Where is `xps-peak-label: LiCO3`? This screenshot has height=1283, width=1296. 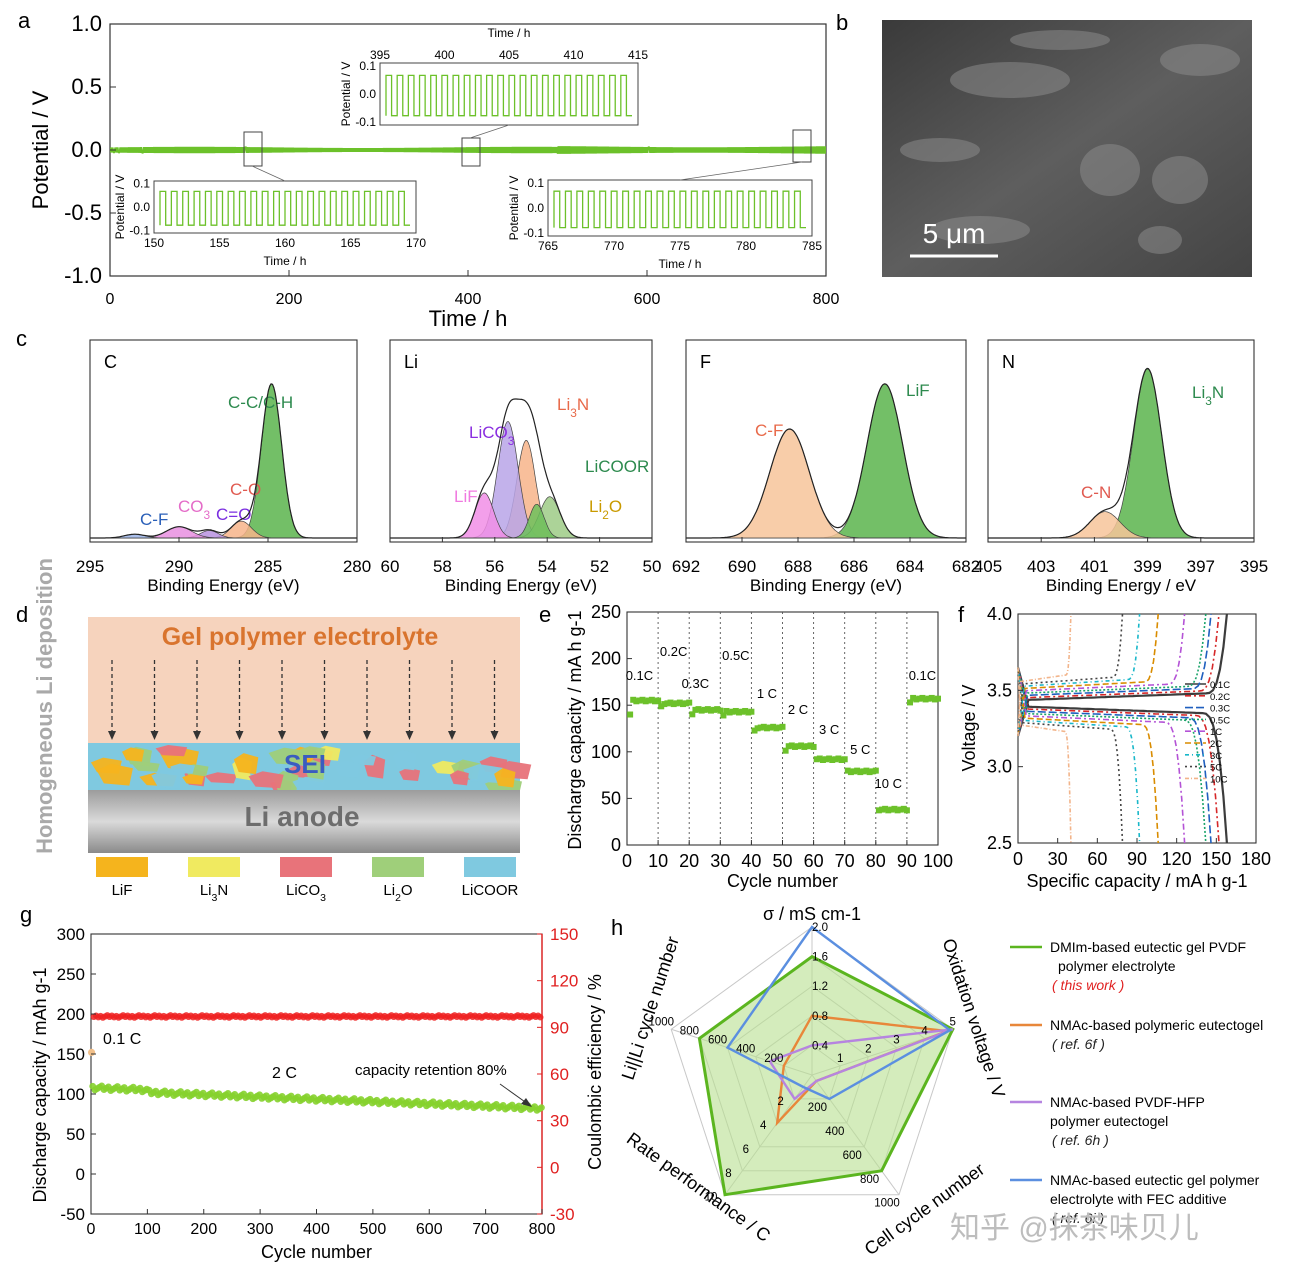
xps-peak-label: LiCO3 is located at coordinates (492, 435).